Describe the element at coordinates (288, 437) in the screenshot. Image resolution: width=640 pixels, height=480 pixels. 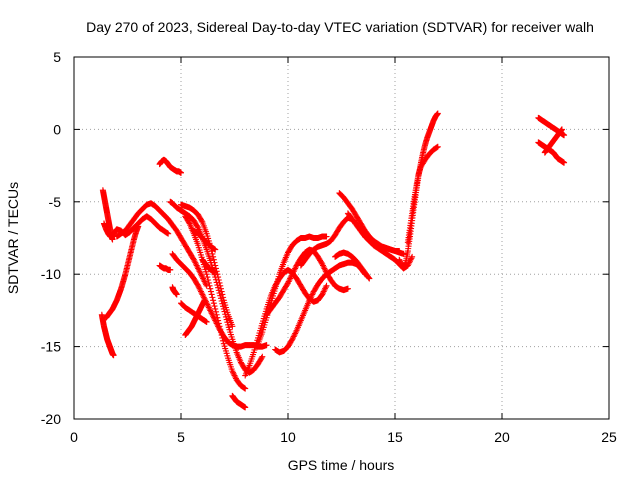
I see `x-tick-label: 10` at that location.